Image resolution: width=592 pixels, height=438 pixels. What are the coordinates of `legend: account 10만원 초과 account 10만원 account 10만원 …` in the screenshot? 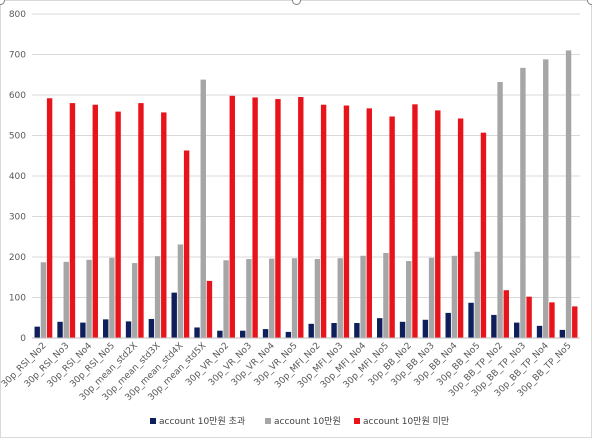 It's located at (299, 421).